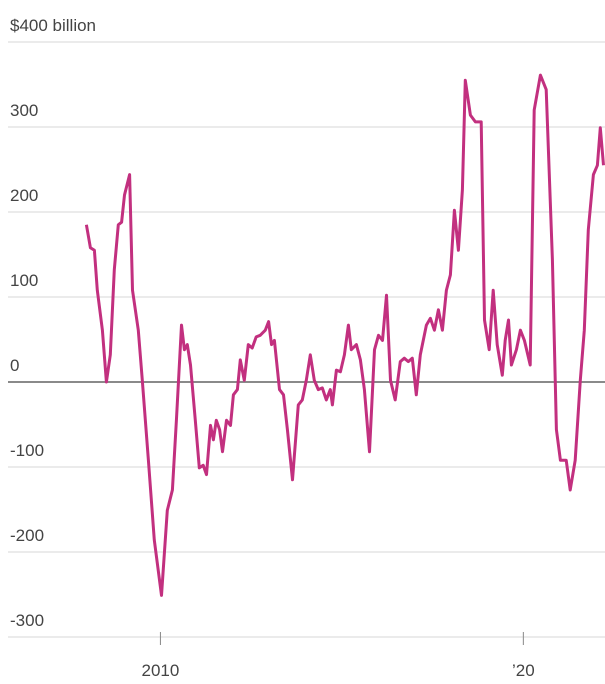  What do you see at coordinates (27, 450) in the screenshot?
I see `y-tick-label: -100` at bounding box center [27, 450].